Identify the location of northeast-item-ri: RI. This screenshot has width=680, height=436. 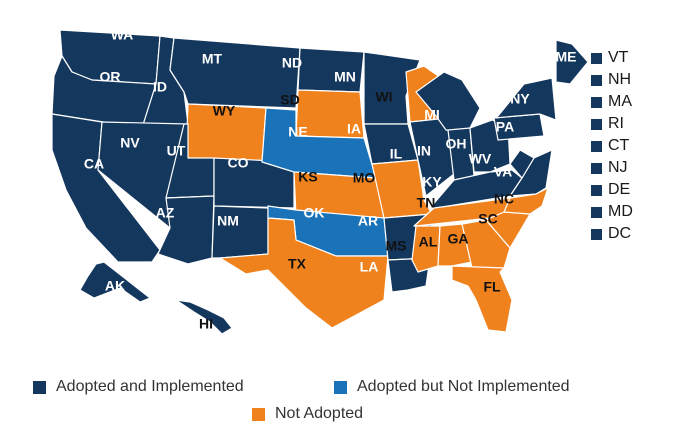
(607, 124).